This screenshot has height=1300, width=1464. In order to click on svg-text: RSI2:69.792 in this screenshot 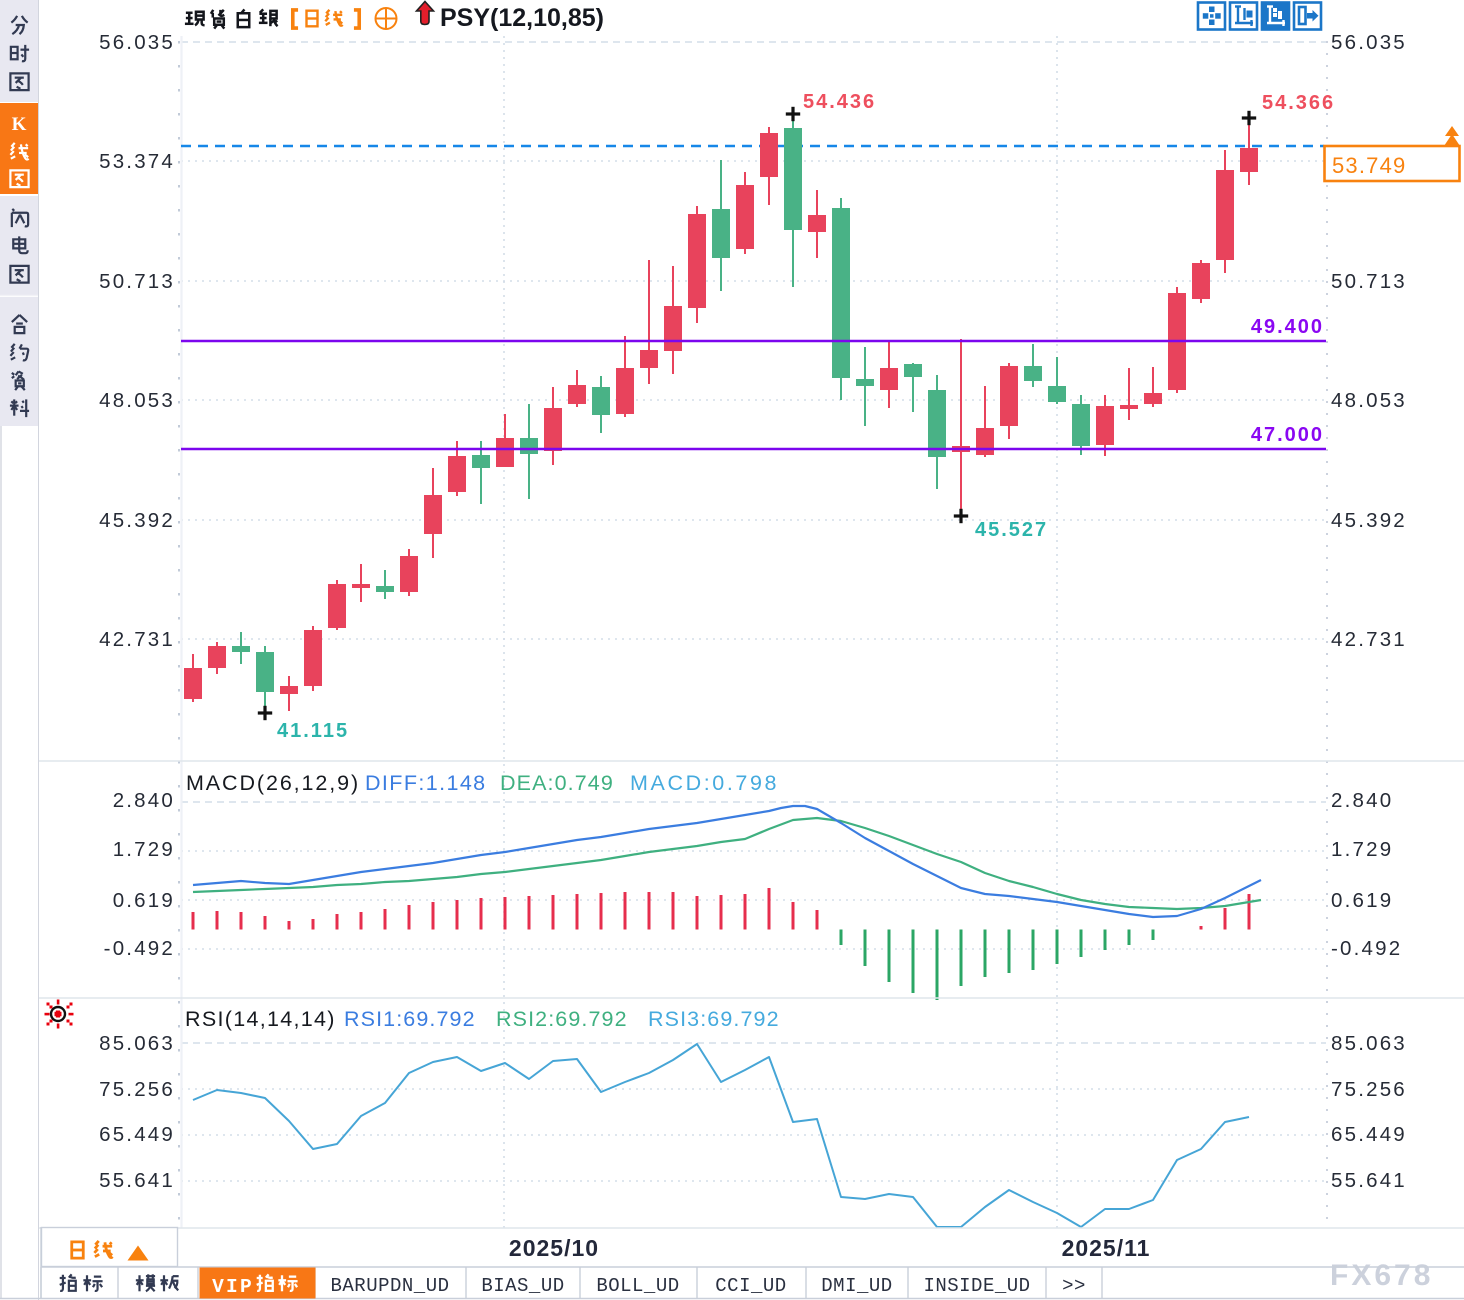, I will do `click(562, 1019)`.